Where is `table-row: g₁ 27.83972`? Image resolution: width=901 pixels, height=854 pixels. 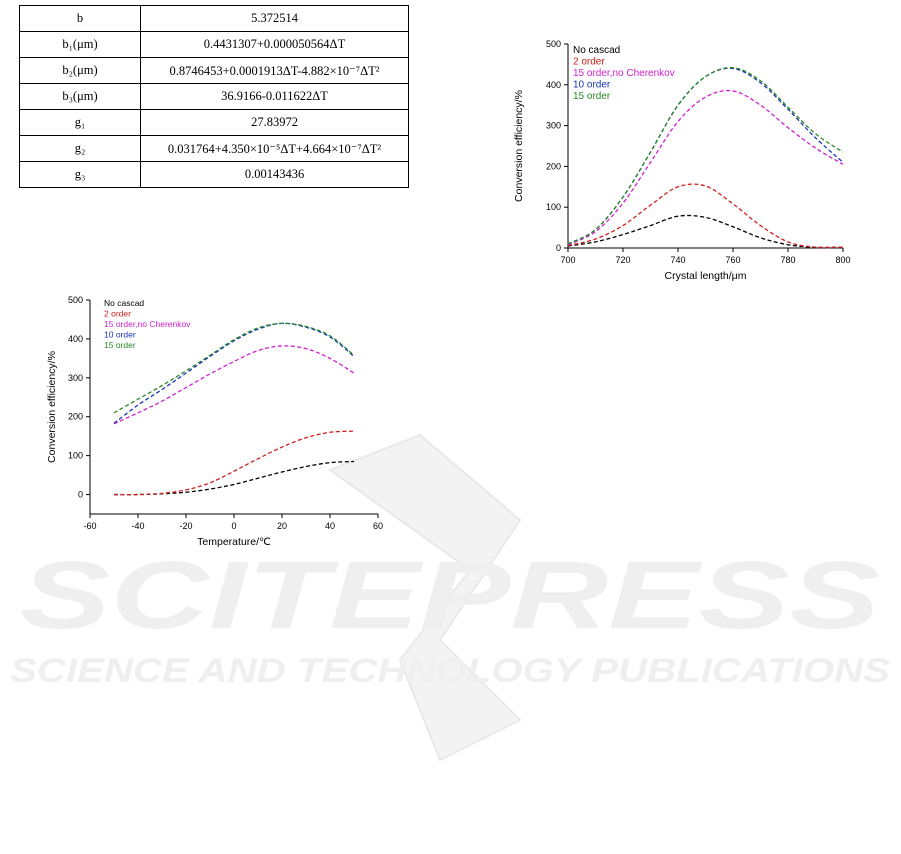
table-row: g₁ 27.83972 is located at coordinates (214, 122).